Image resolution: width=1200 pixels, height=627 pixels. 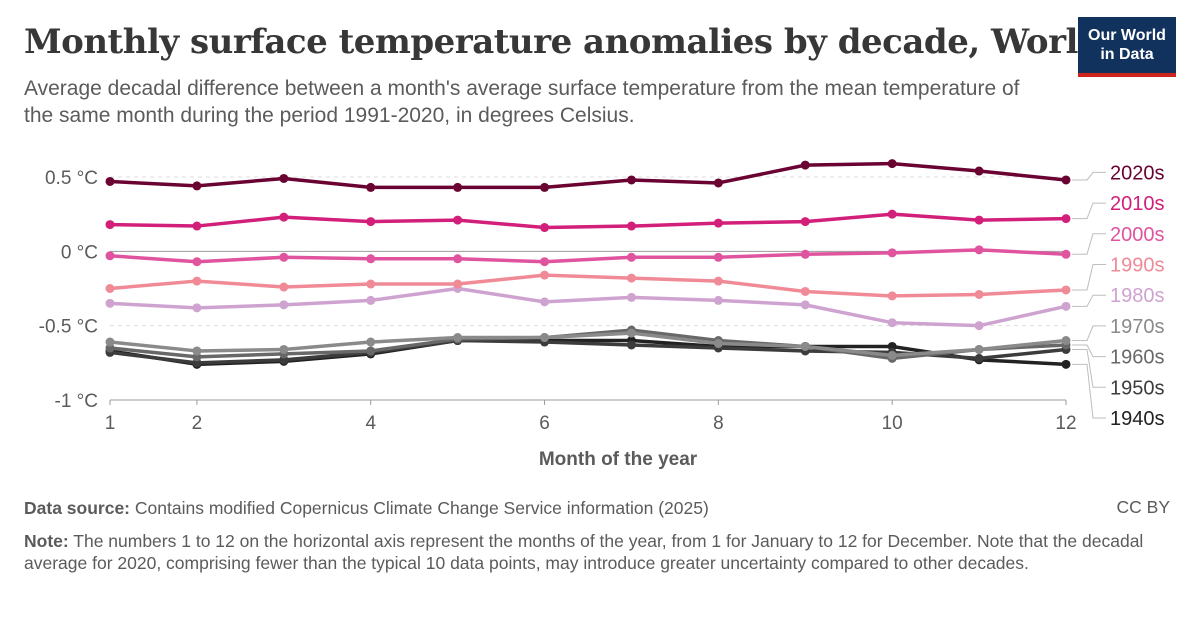 I want to click on x-tick-label: 6, so click(x=544, y=423).